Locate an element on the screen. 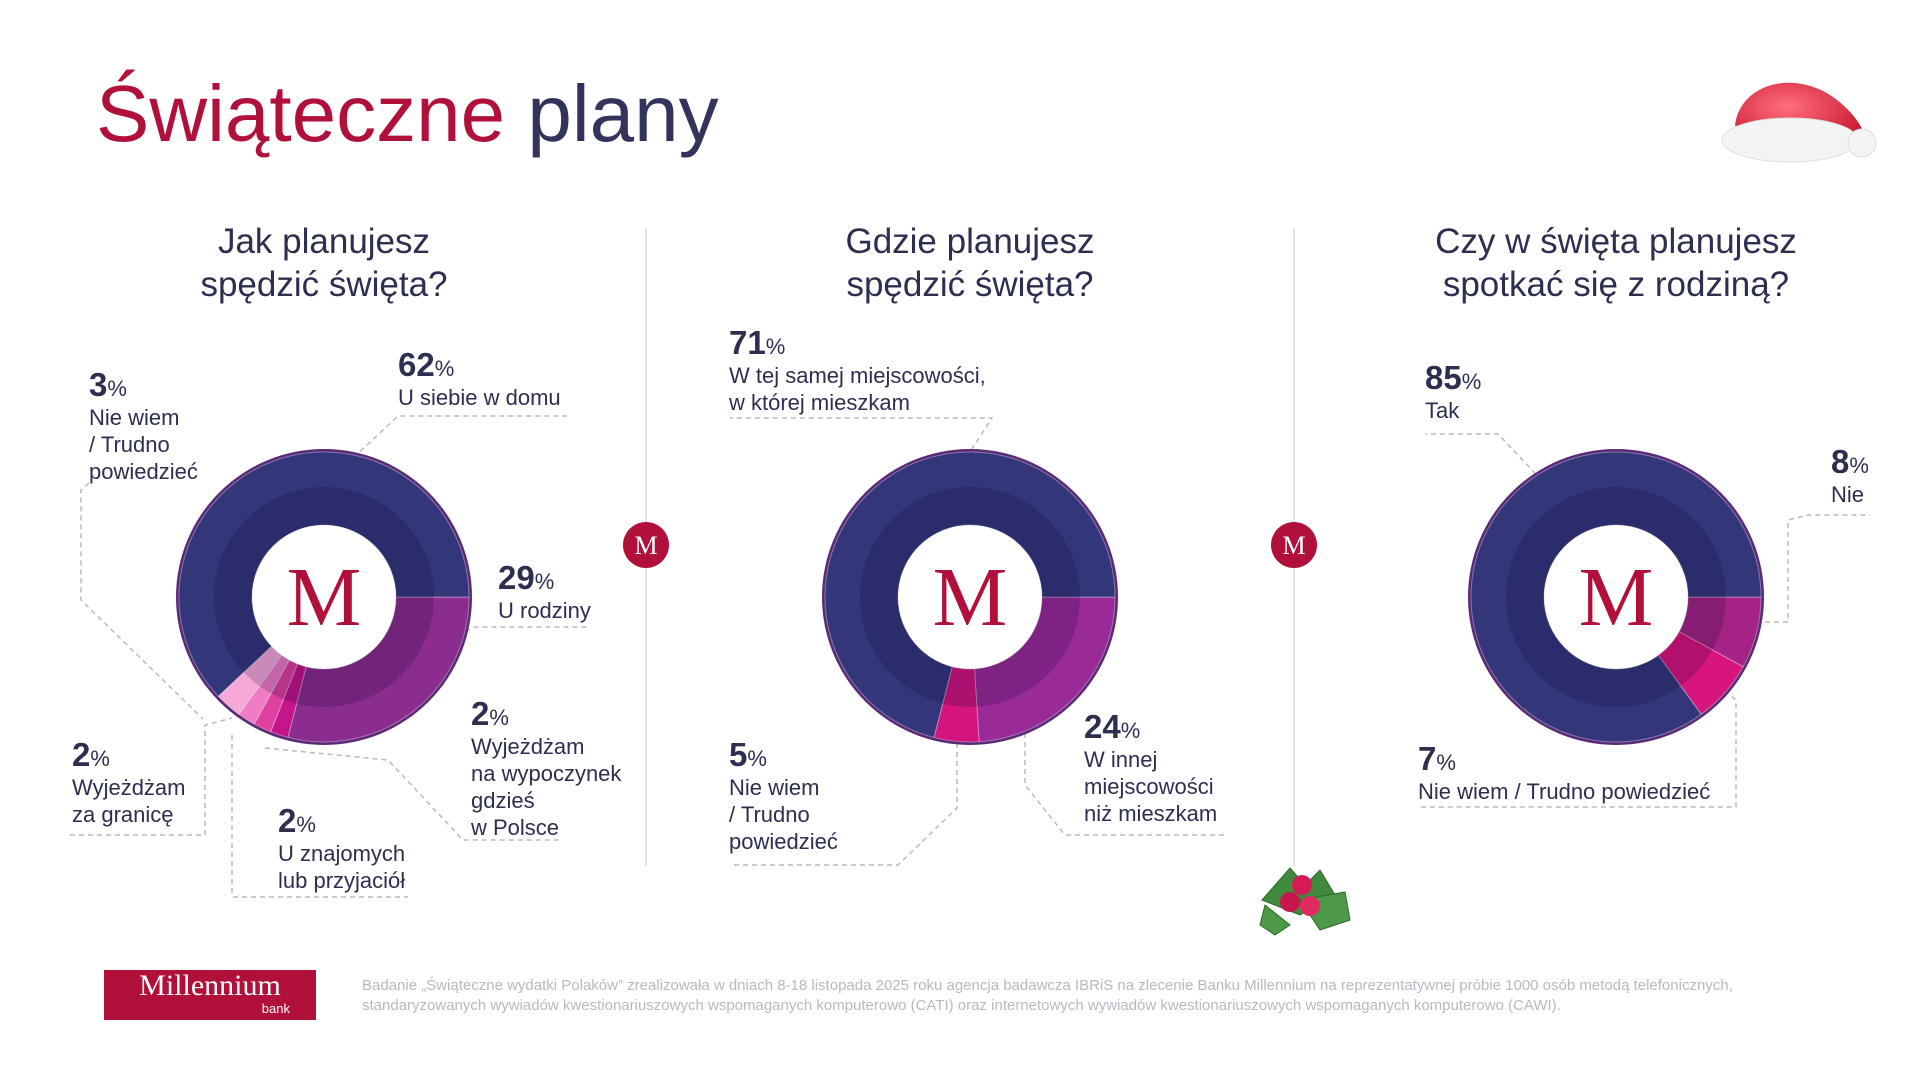  value: 29 is located at coordinates (516, 577).